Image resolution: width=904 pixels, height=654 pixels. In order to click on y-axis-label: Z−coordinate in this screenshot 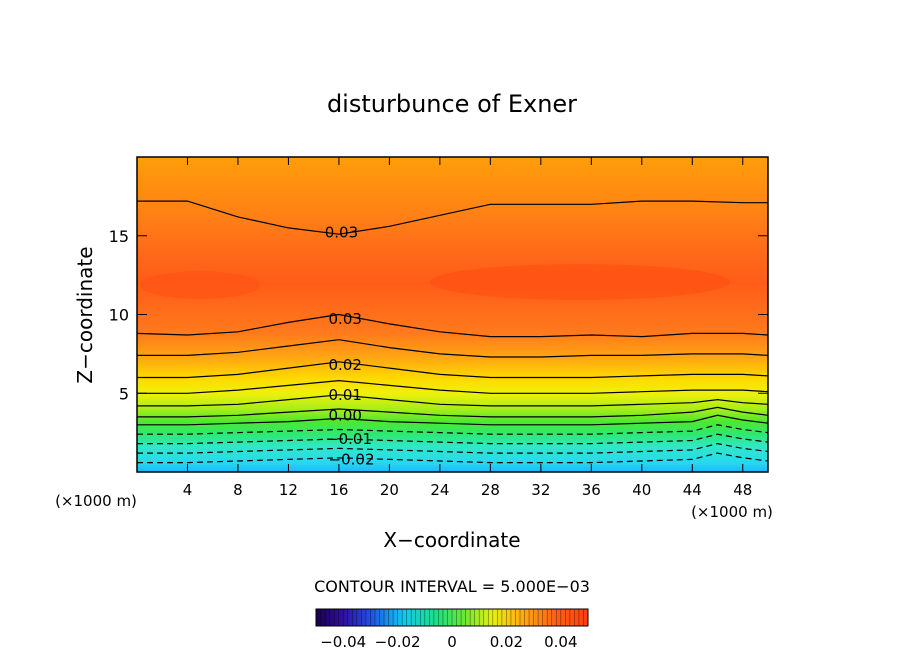, I will do `click(85, 314)`.